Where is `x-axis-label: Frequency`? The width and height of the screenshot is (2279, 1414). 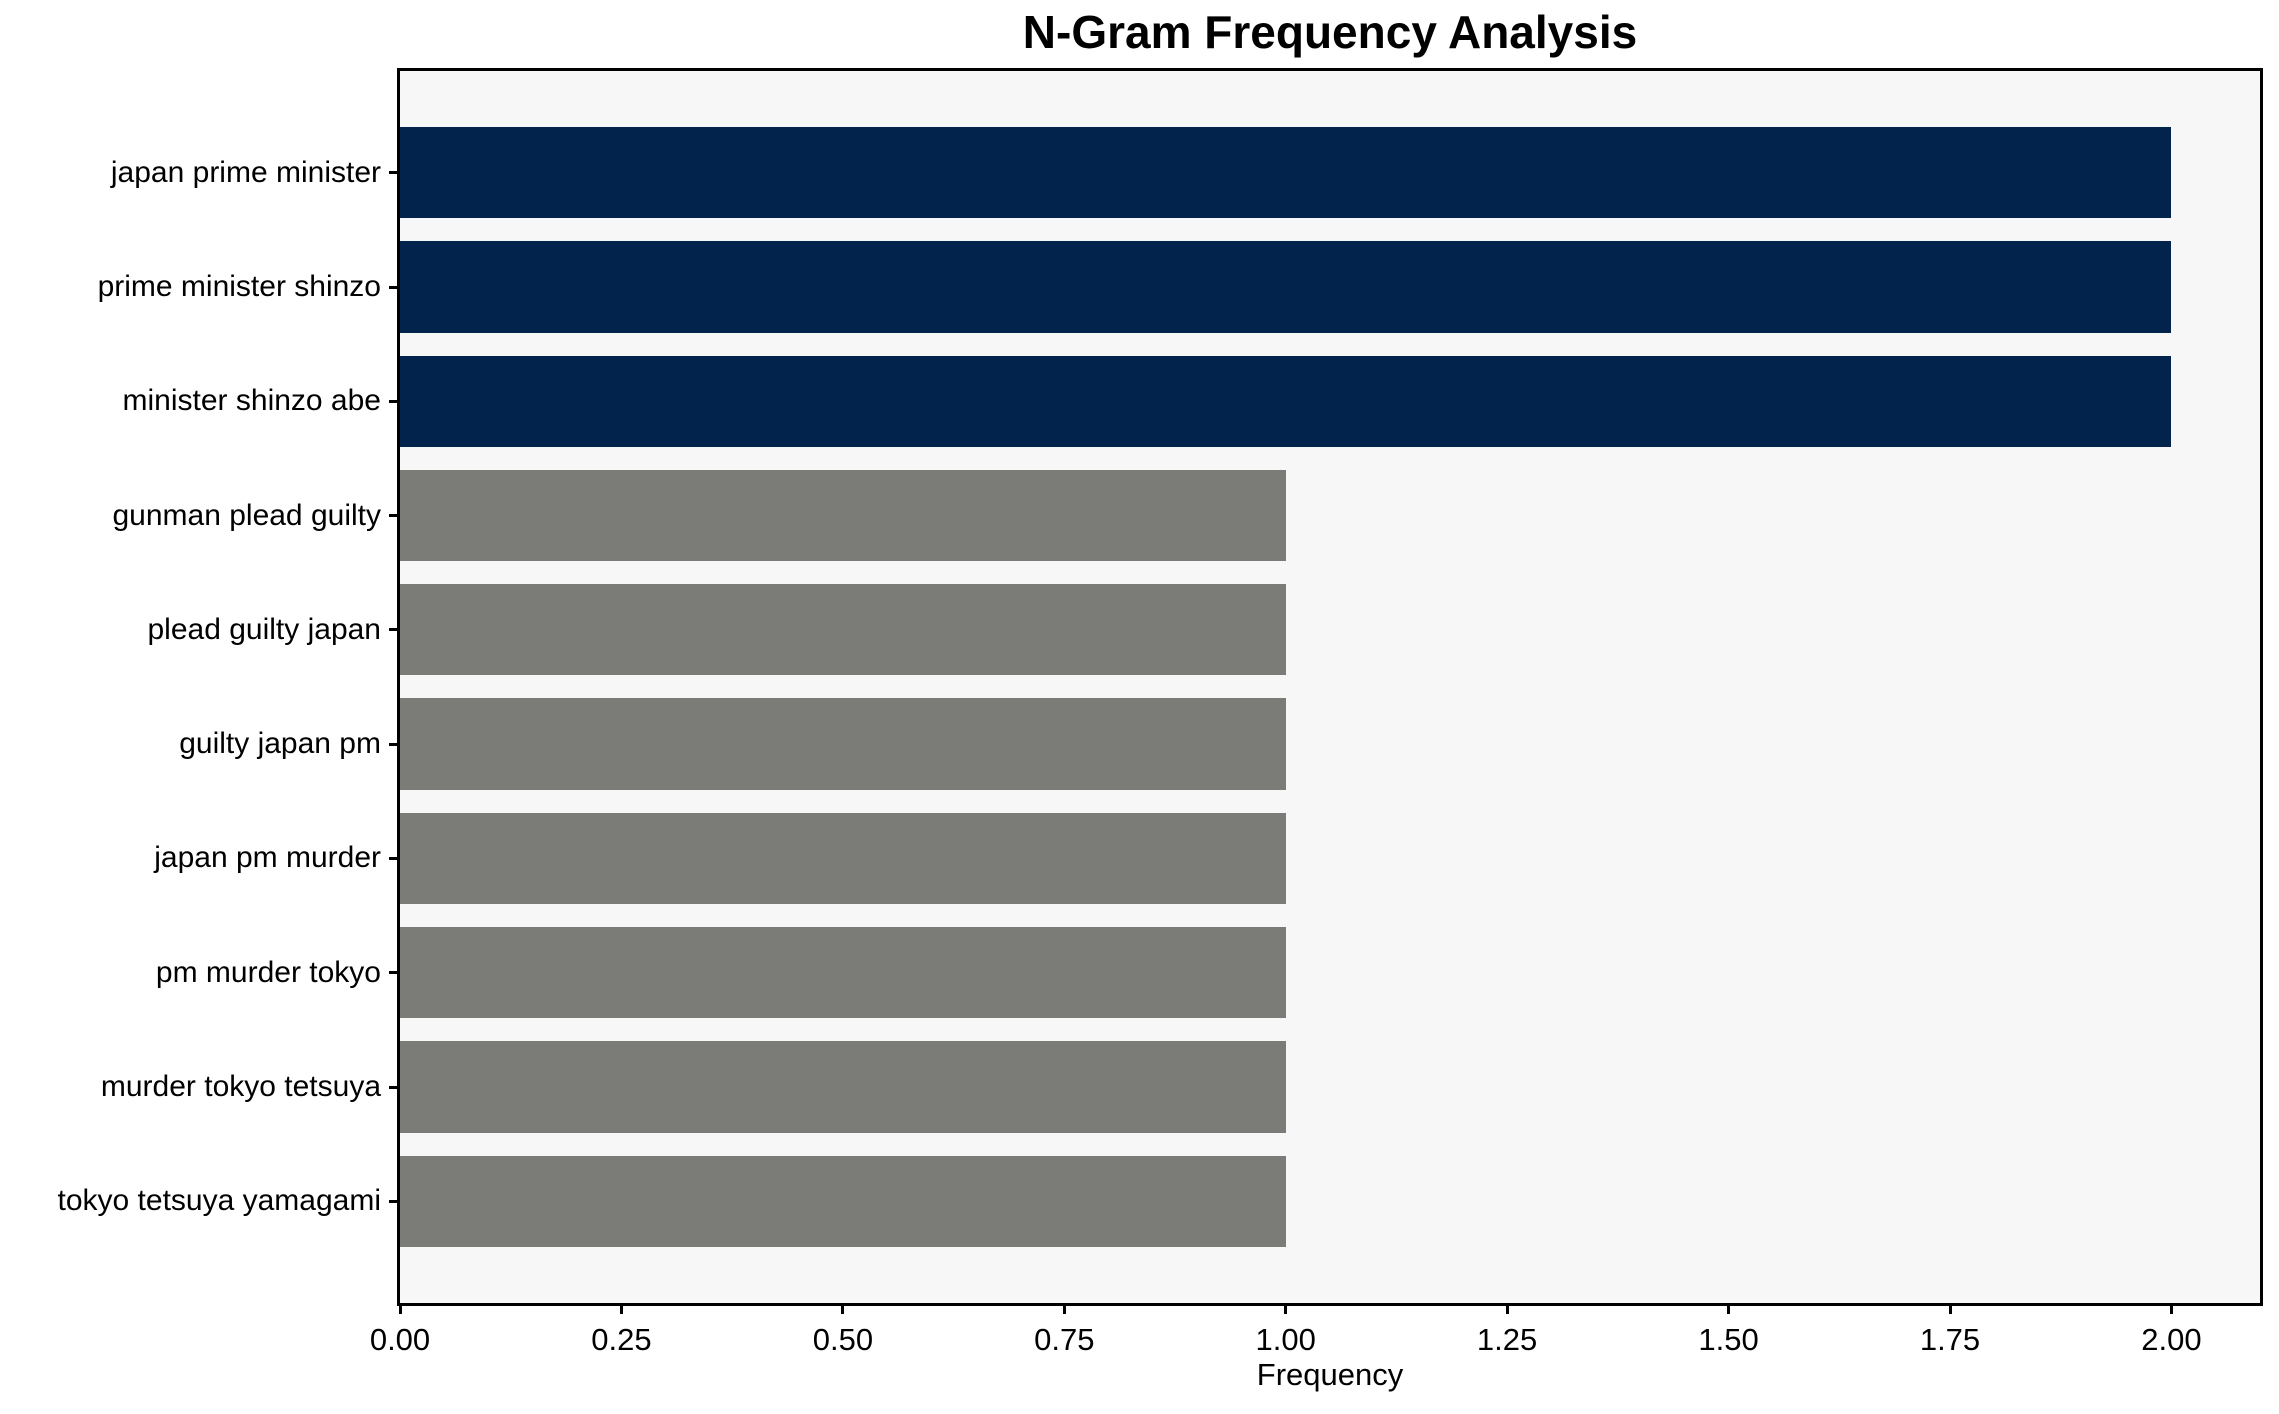 x-axis-label: Frequency is located at coordinates (1330, 1374).